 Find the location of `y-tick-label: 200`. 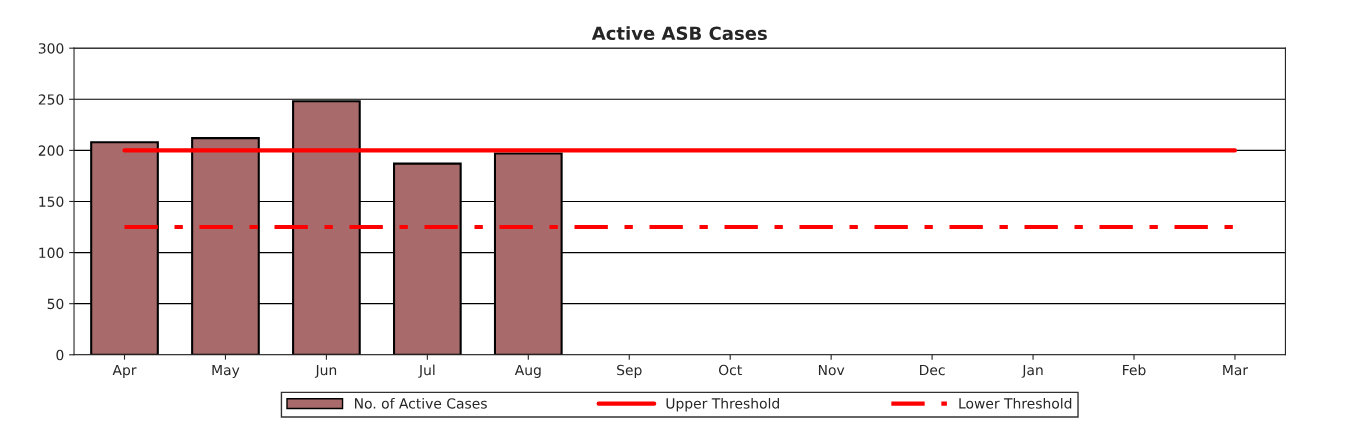

y-tick-label: 200 is located at coordinates (51, 150).